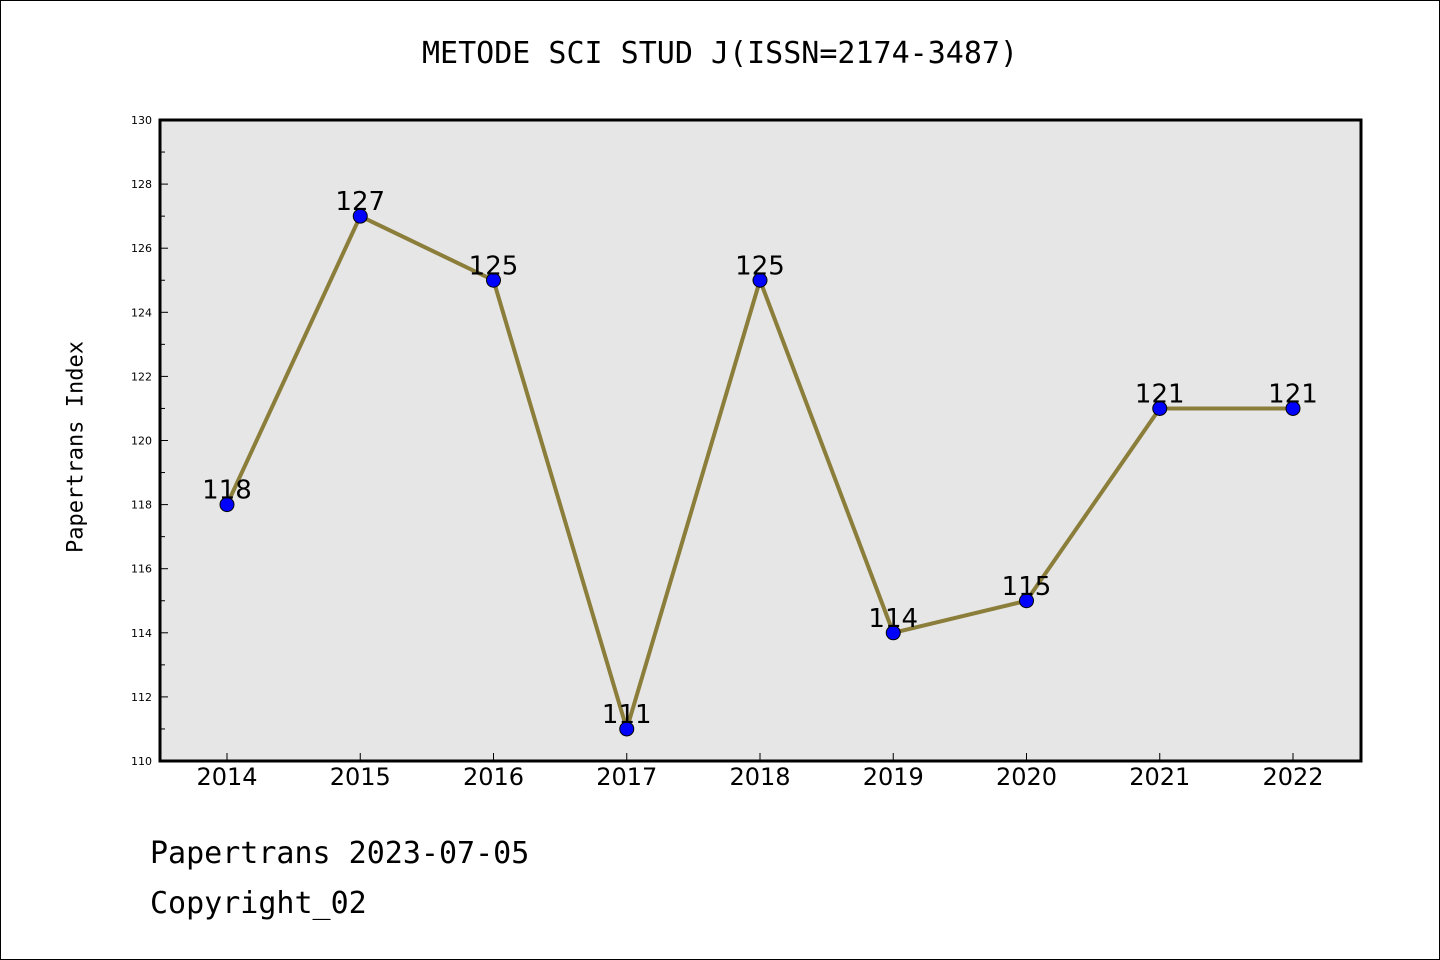 This screenshot has width=1440, height=960. Describe the element at coordinates (360, 202) in the screenshot. I see `data-label-2015: 127` at that location.